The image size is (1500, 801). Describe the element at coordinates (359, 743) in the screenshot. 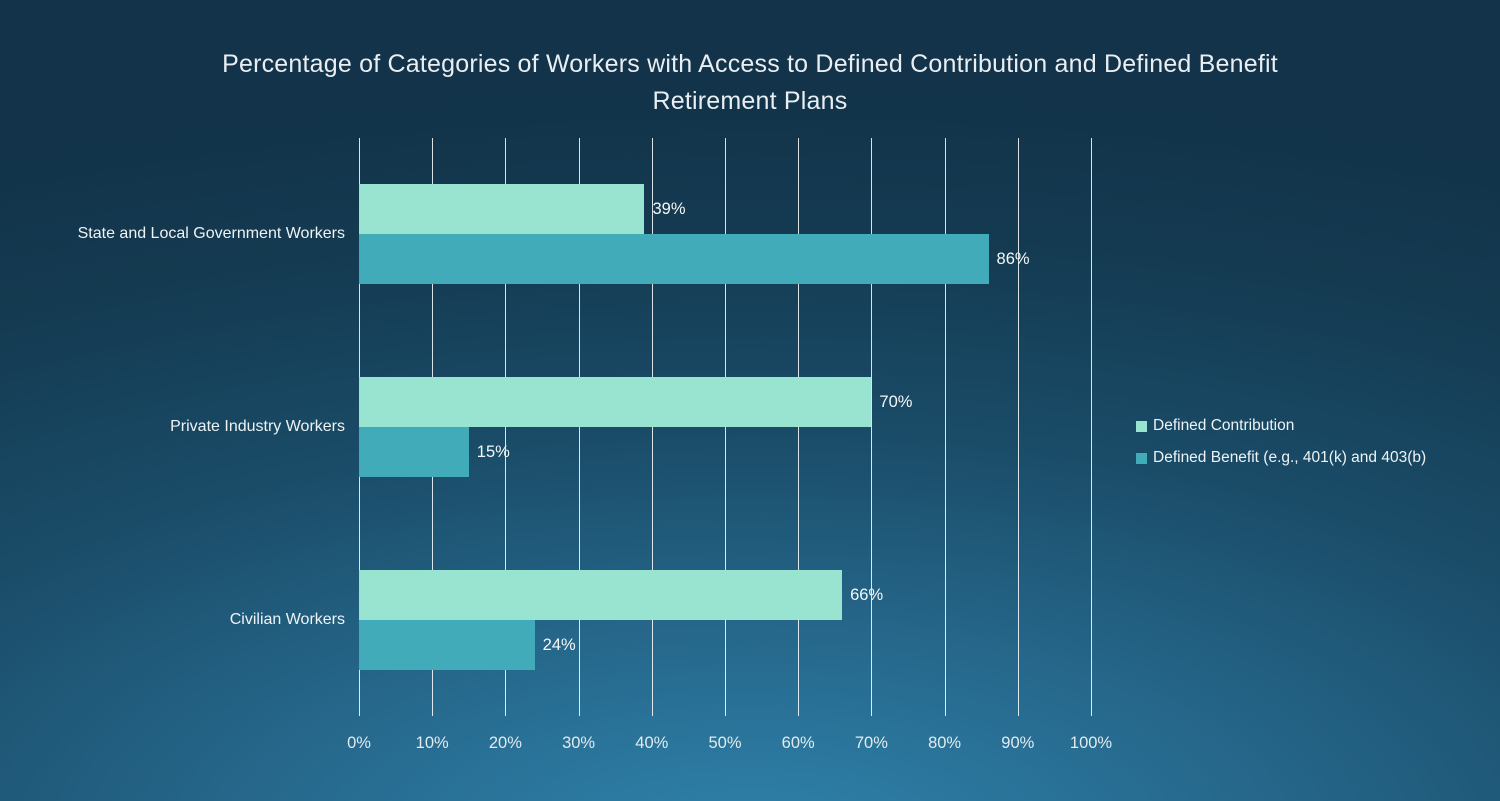

I see `x-tick-label: 0%` at that location.